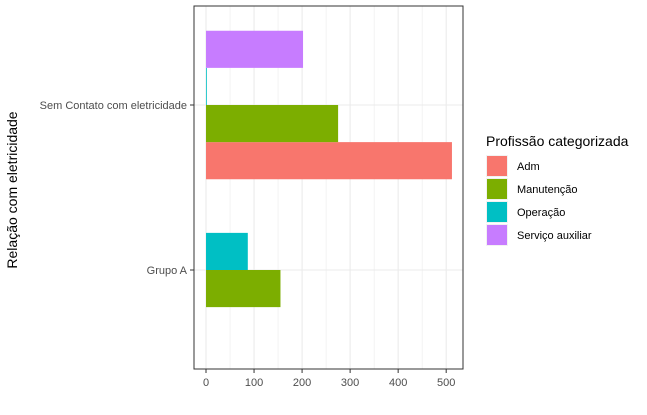  What do you see at coordinates (167, 271) in the screenshot?
I see `y-tick-label: Grupo A` at bounding box center [167, 271].